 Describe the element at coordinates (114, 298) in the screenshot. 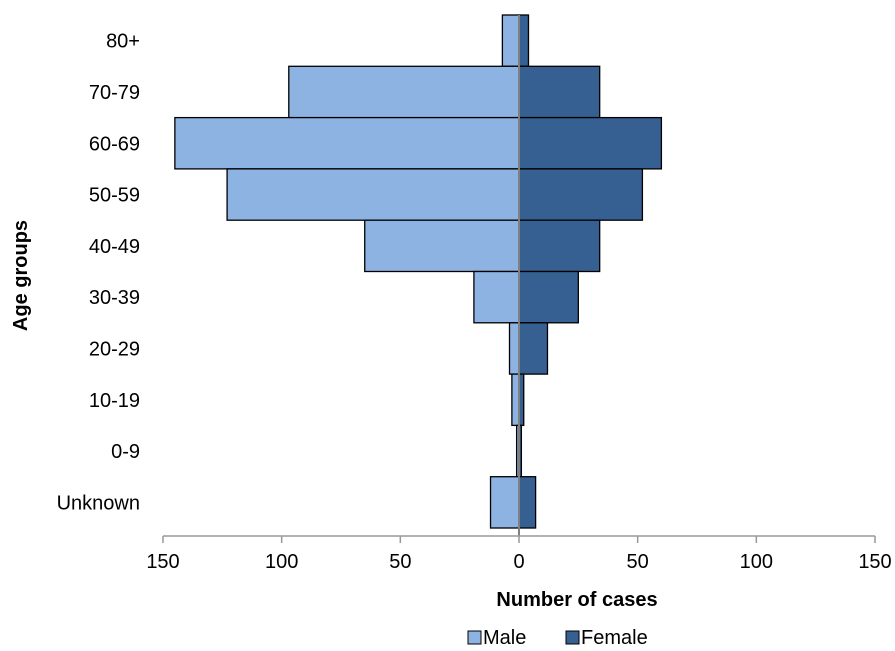

I see `y-tick-label: 30-39` at that location.